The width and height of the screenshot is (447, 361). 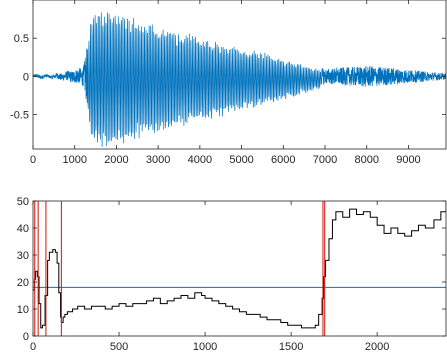 I want to click on x-tick-label: 5000, so click(x=241, y=160).